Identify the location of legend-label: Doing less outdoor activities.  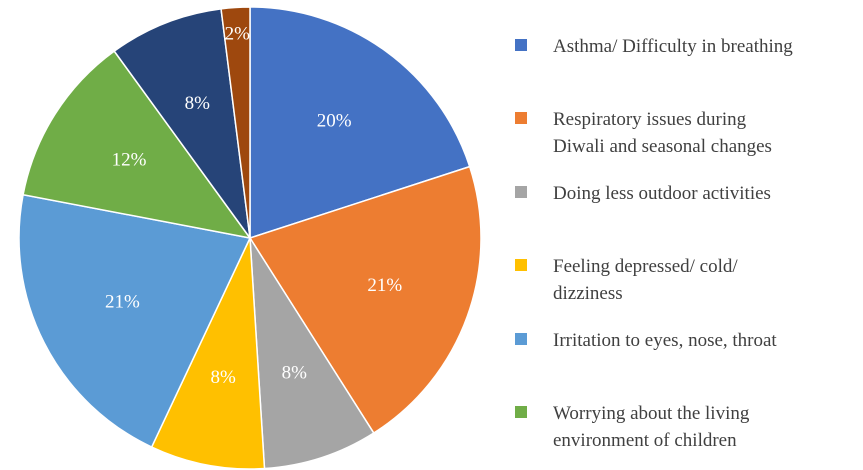
(662, 193).